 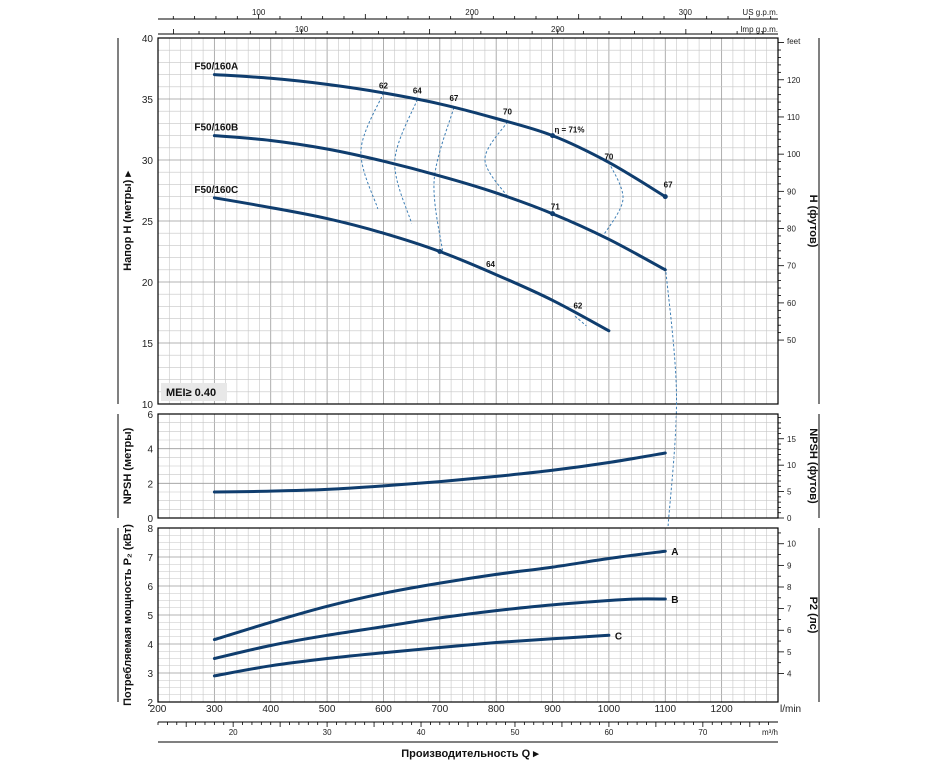 What do you see at coordinates (552, 709) in the screenshot?
I see `x-lmin-tick-label: 900` at bounding box center [552, 709].